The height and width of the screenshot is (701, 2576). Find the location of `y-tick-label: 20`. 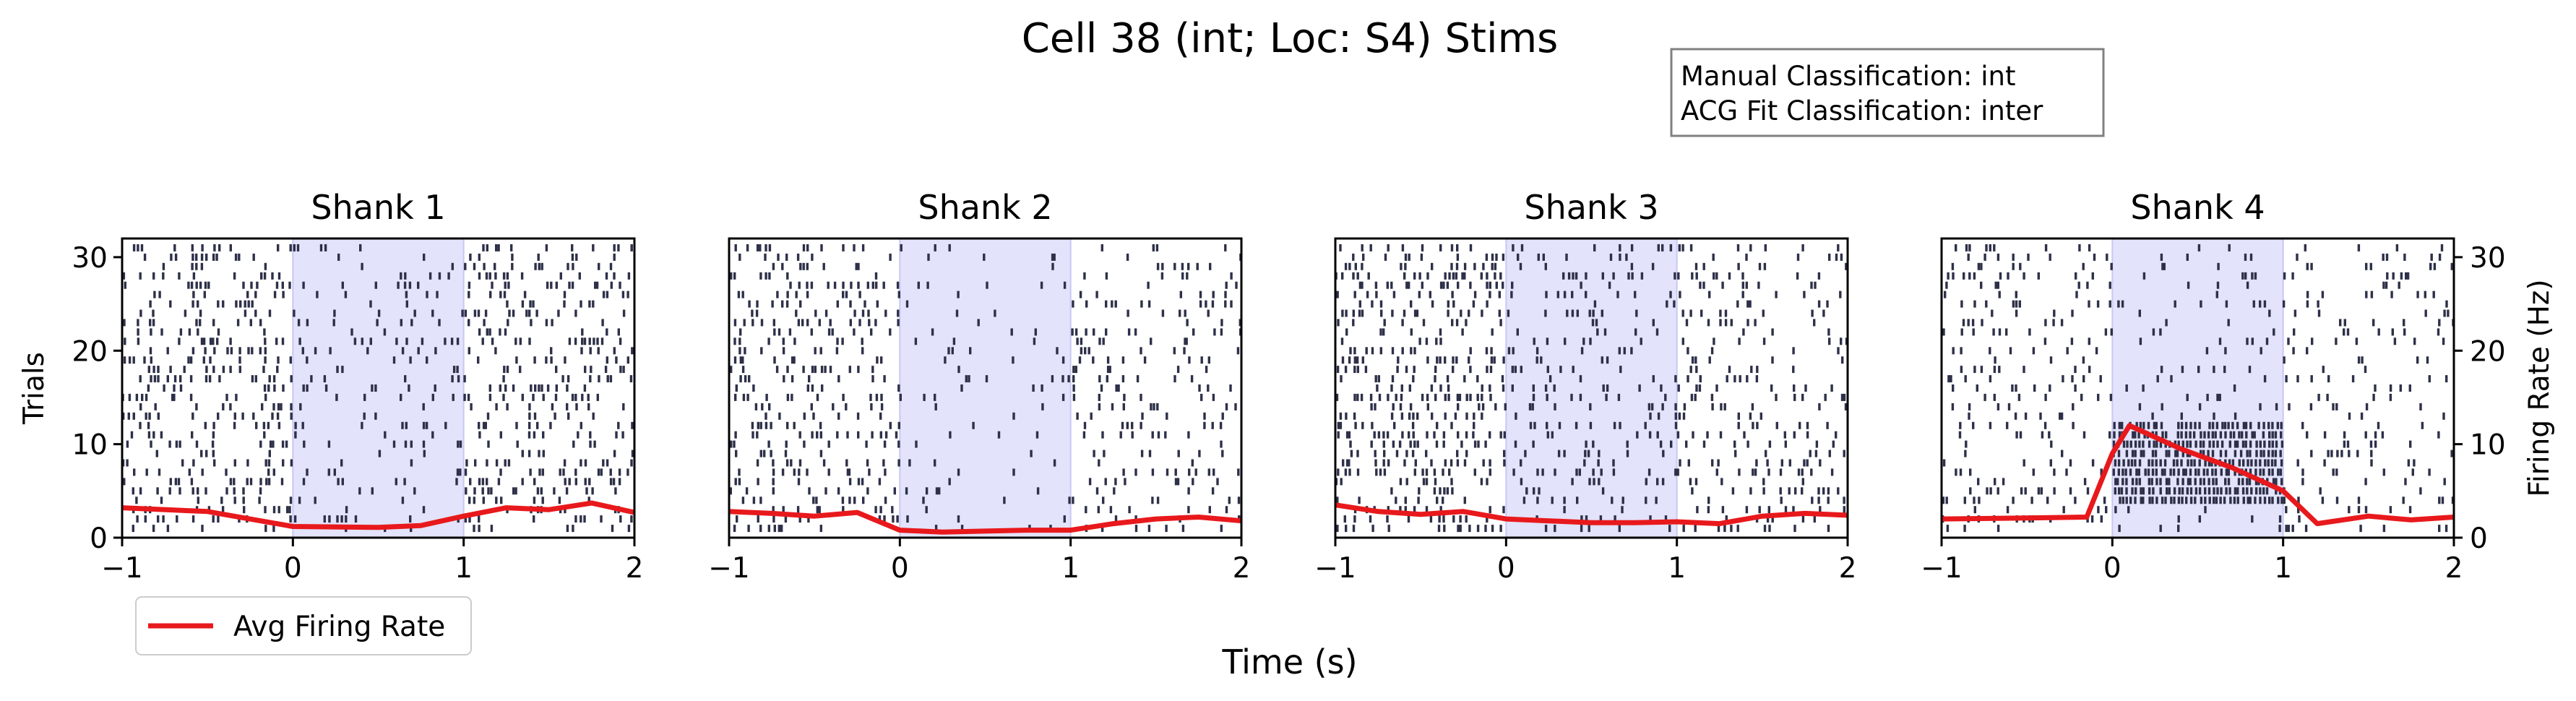

y-tick-label: 20 is located at coordinates (90, 351).